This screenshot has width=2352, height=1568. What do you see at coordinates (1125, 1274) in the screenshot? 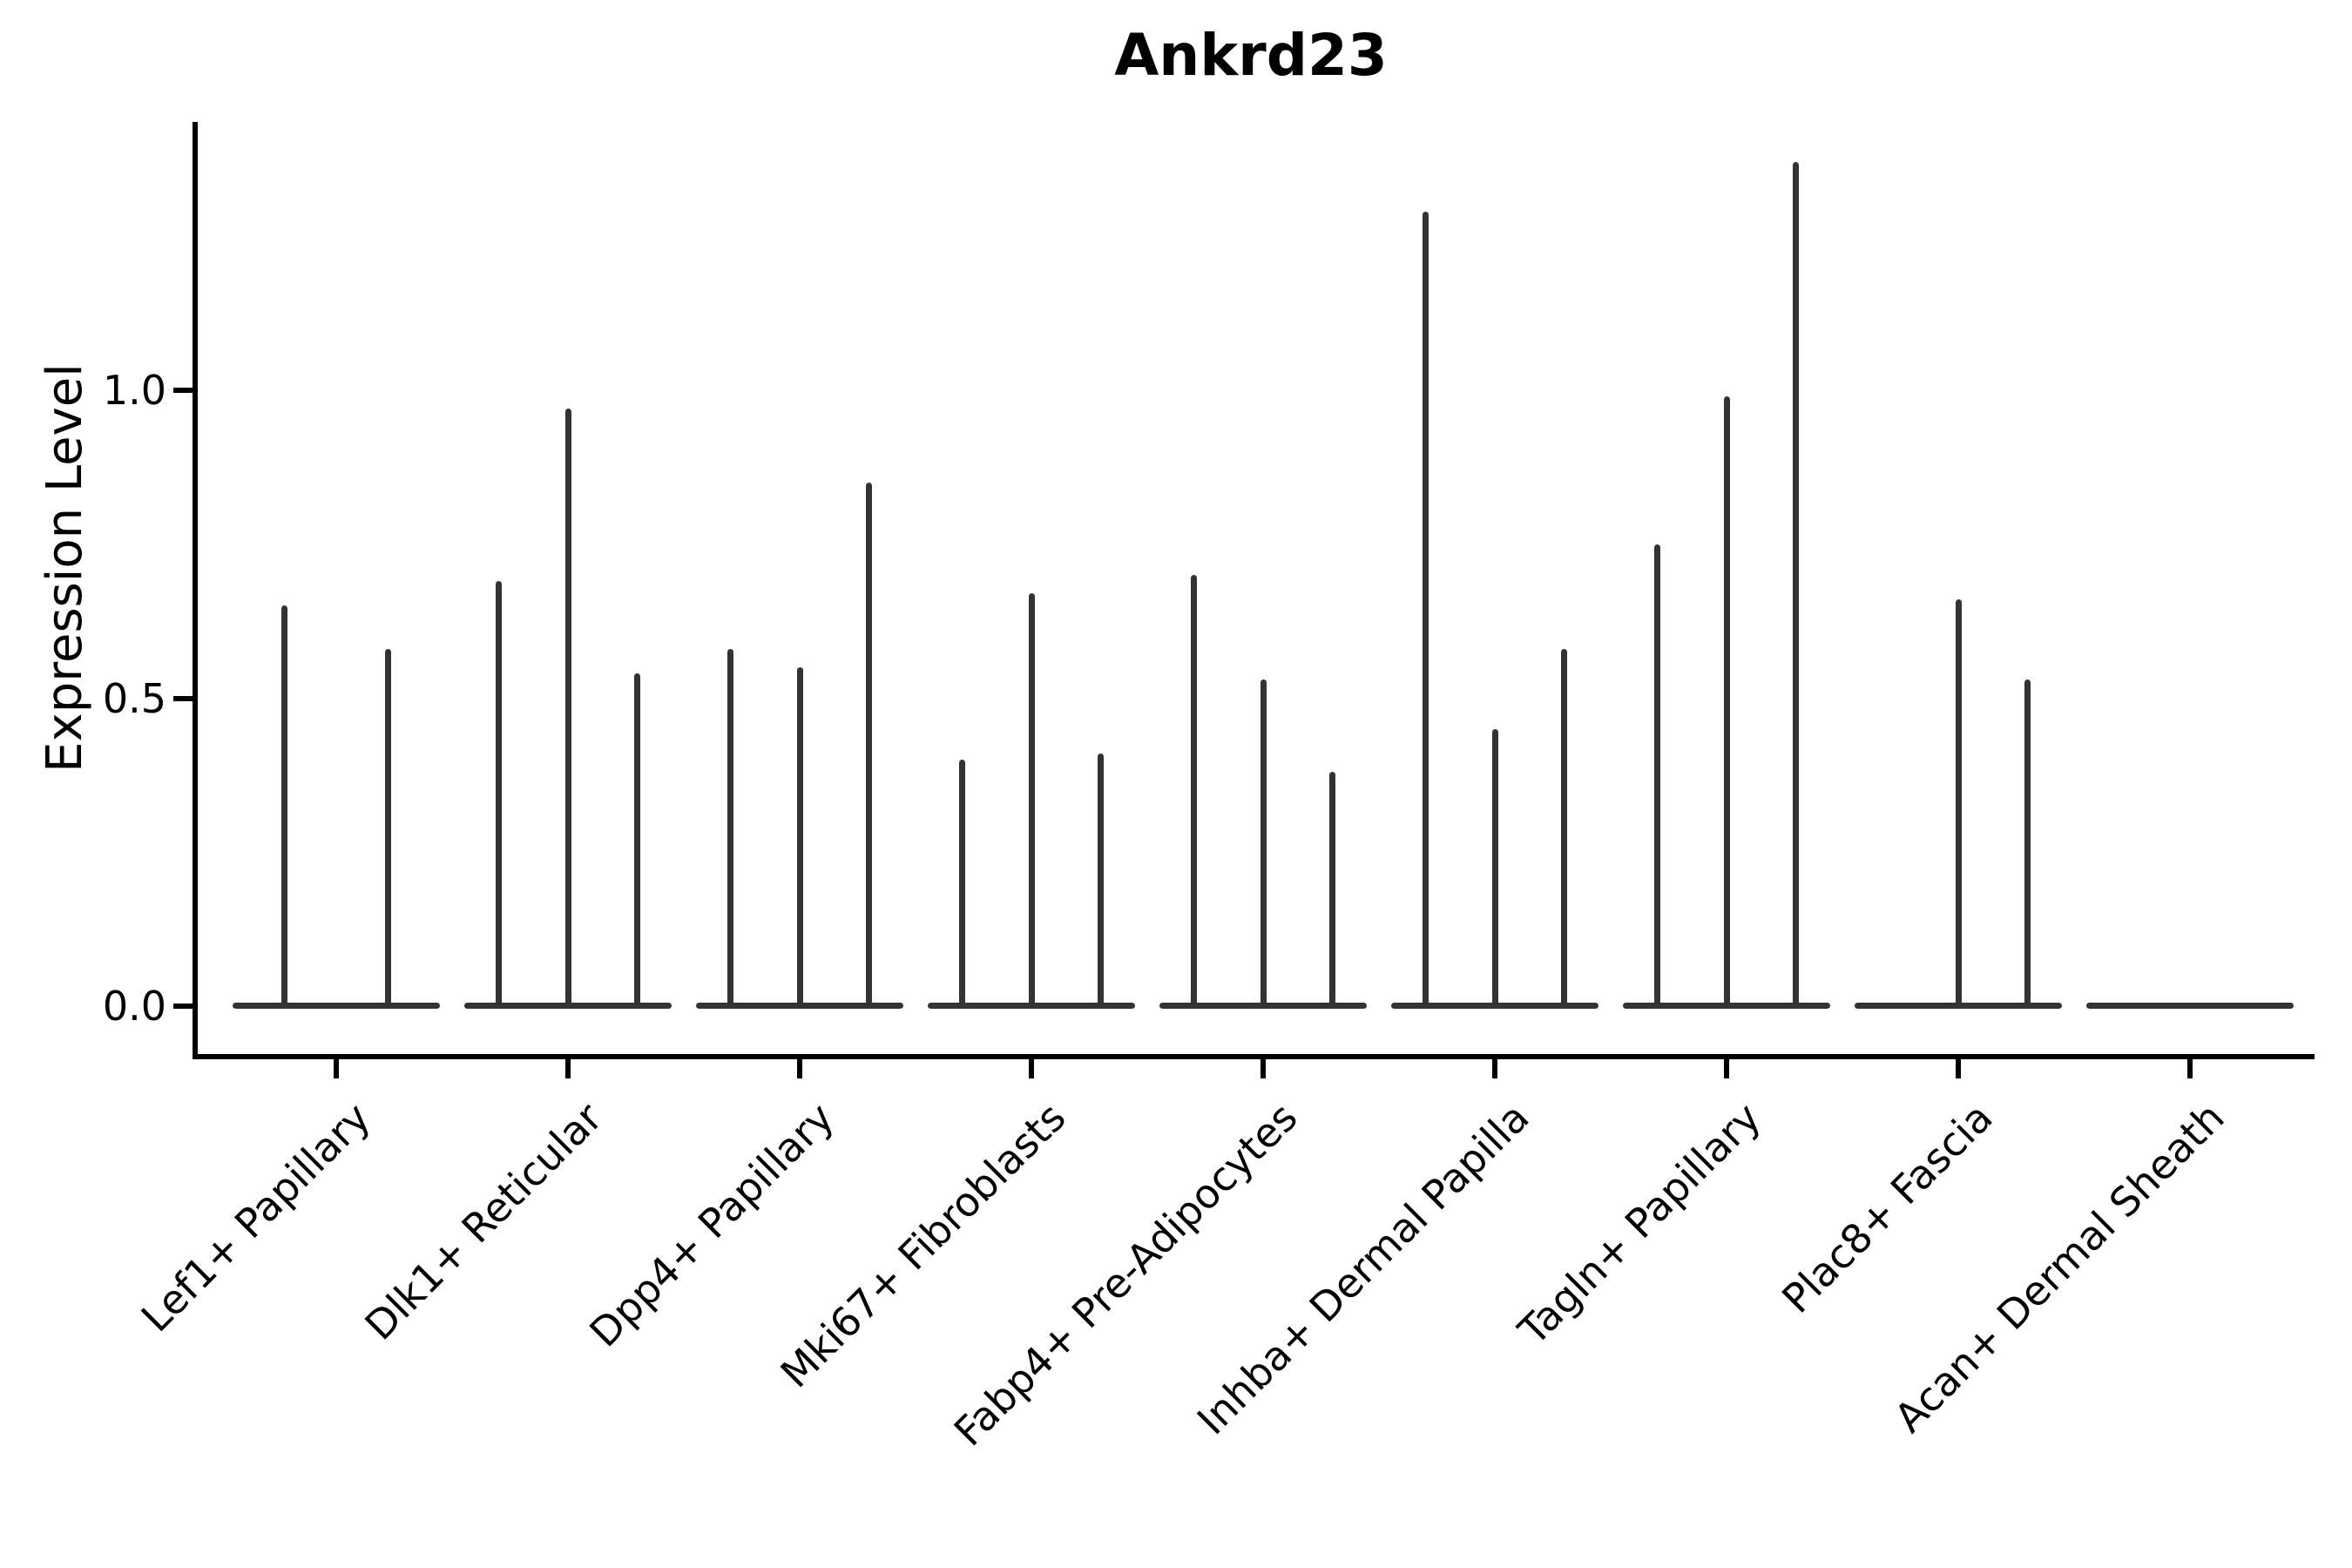
I see `x-tick-label: Fabp4+ Pre-Adipocytes` at bounding box center [1125, 1274].